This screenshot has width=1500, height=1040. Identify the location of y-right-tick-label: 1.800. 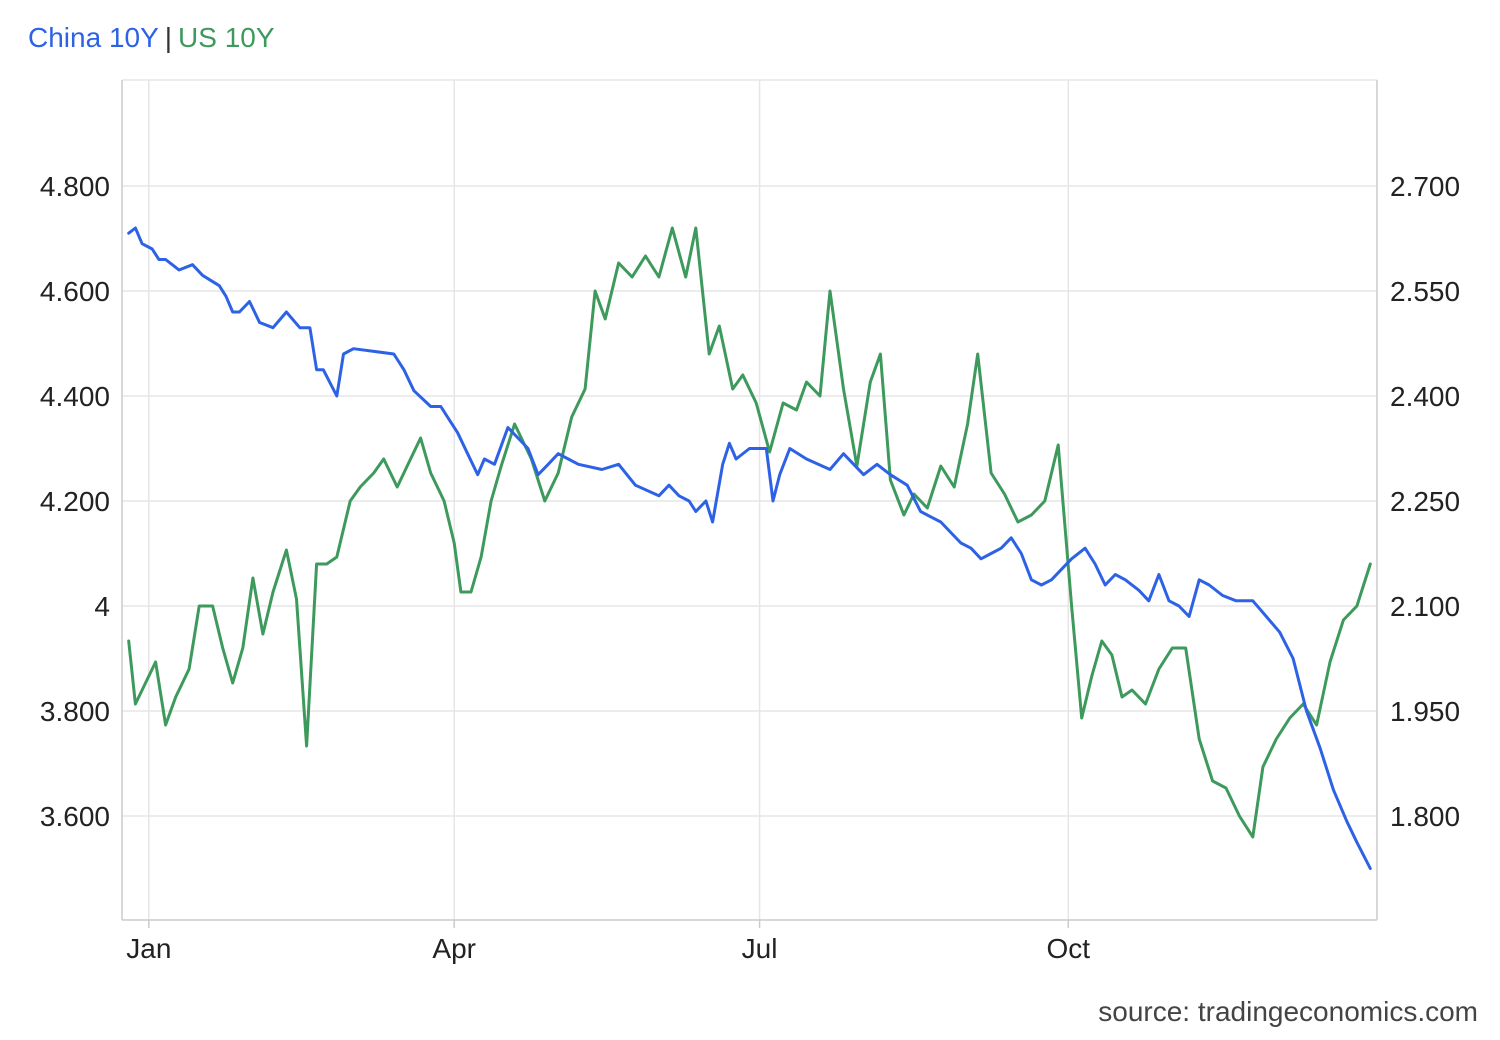
(1425, 816).